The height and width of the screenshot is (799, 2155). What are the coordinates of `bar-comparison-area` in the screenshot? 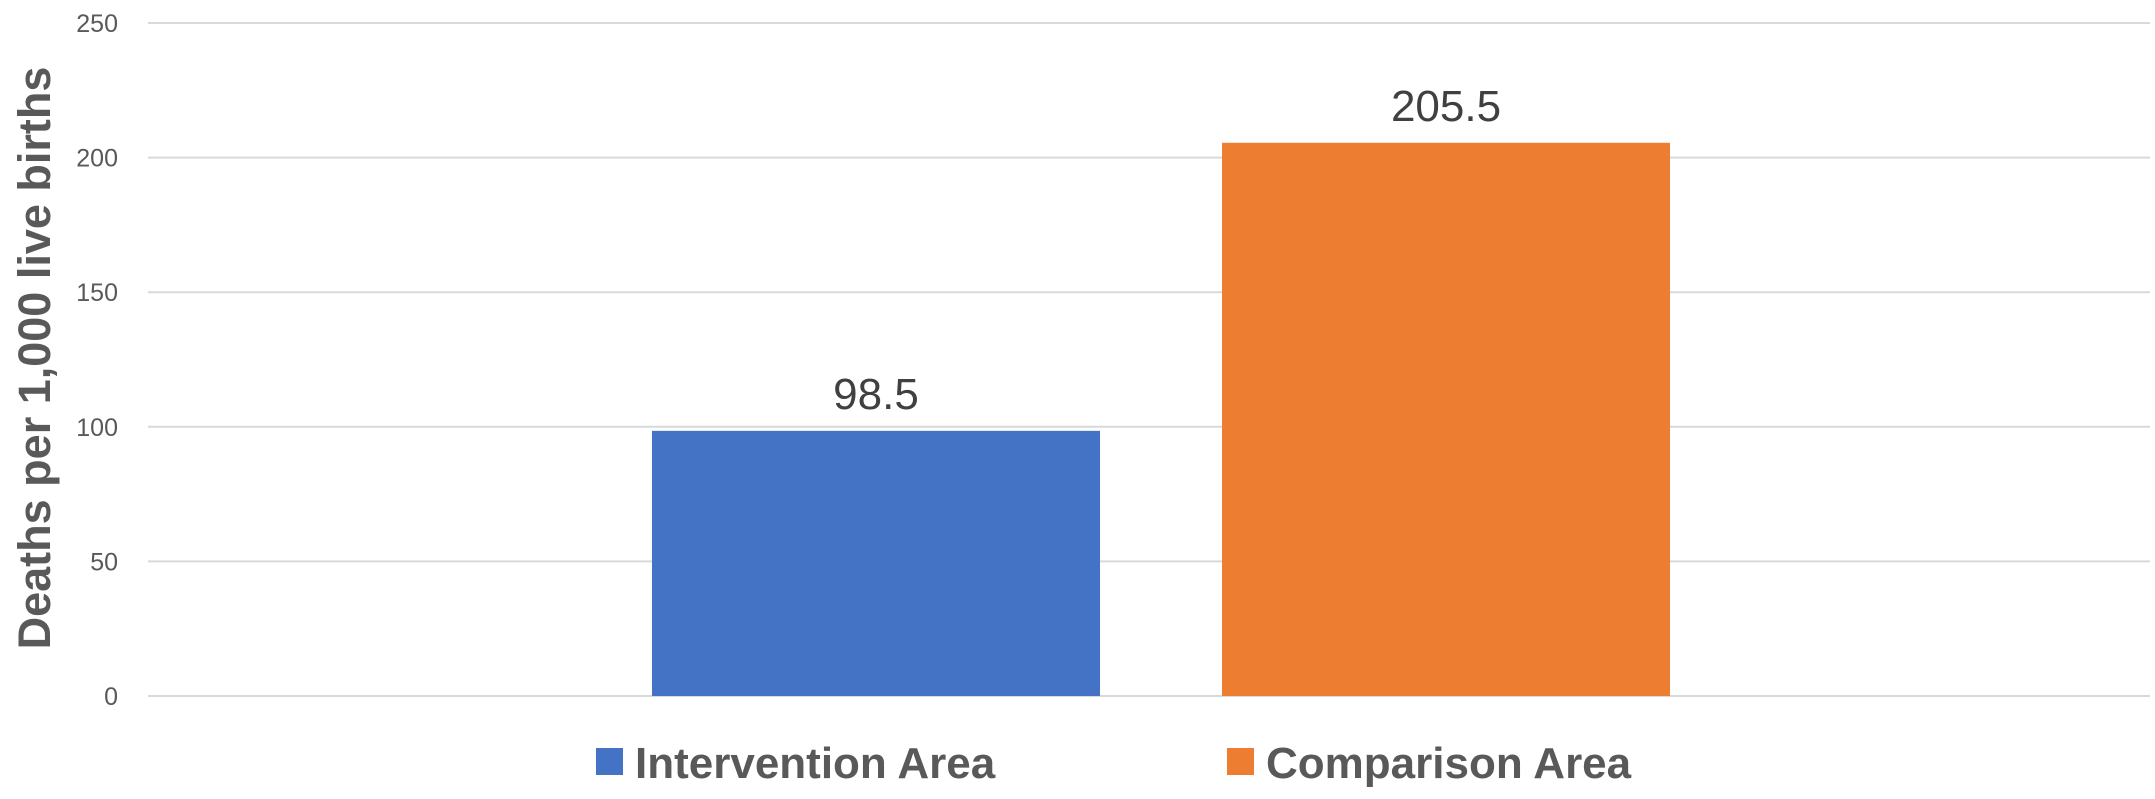 It's located at (1446, 419).